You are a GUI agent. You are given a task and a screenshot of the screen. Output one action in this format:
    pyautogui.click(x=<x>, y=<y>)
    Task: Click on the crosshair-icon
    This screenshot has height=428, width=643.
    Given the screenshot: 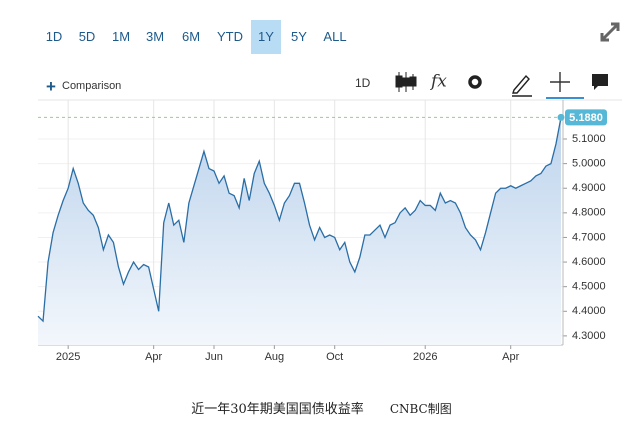 What is the action you would take?
    pyautogui.click(x=560, y=82)
    